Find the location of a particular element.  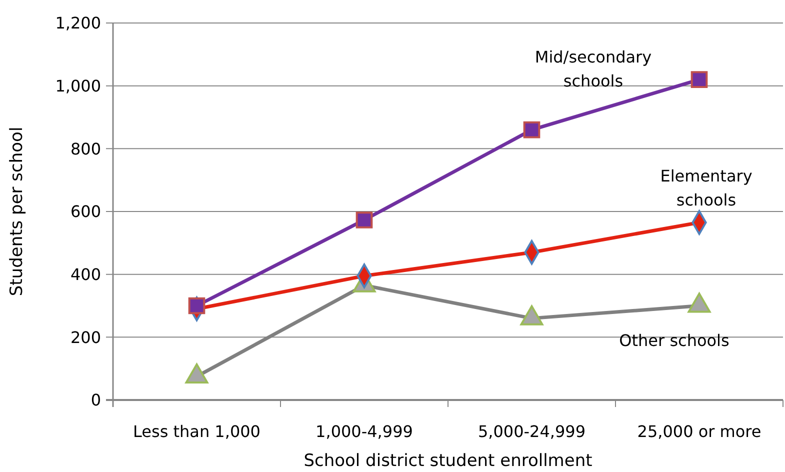

y-tick-label: 0 is located at coordinates (95, 400).